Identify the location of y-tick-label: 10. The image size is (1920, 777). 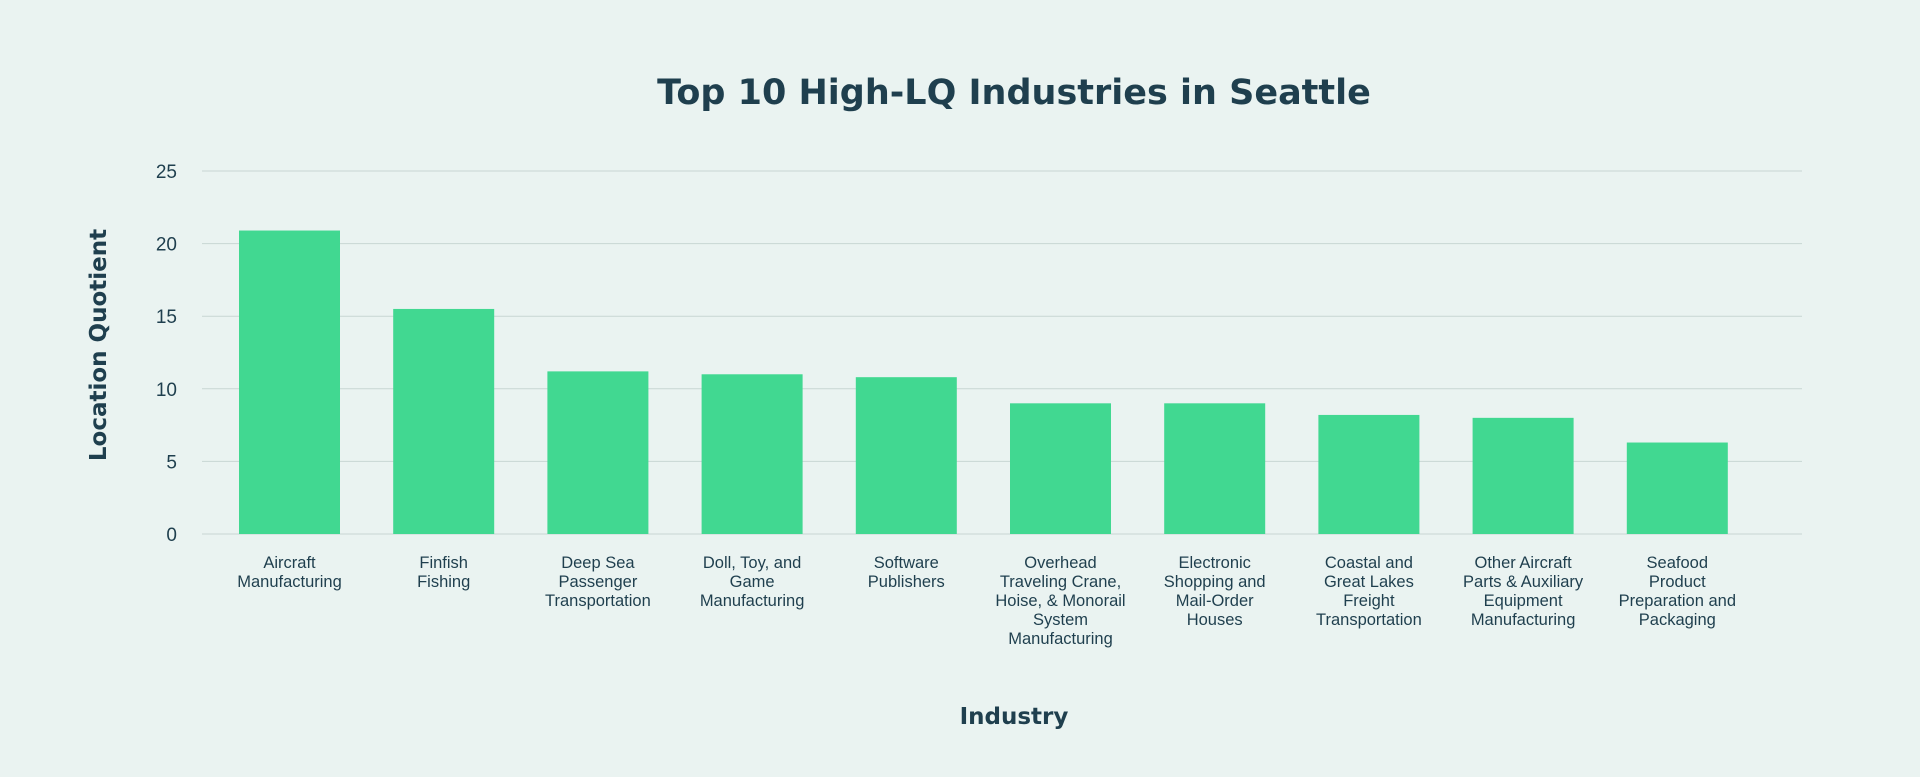
(166, 390).